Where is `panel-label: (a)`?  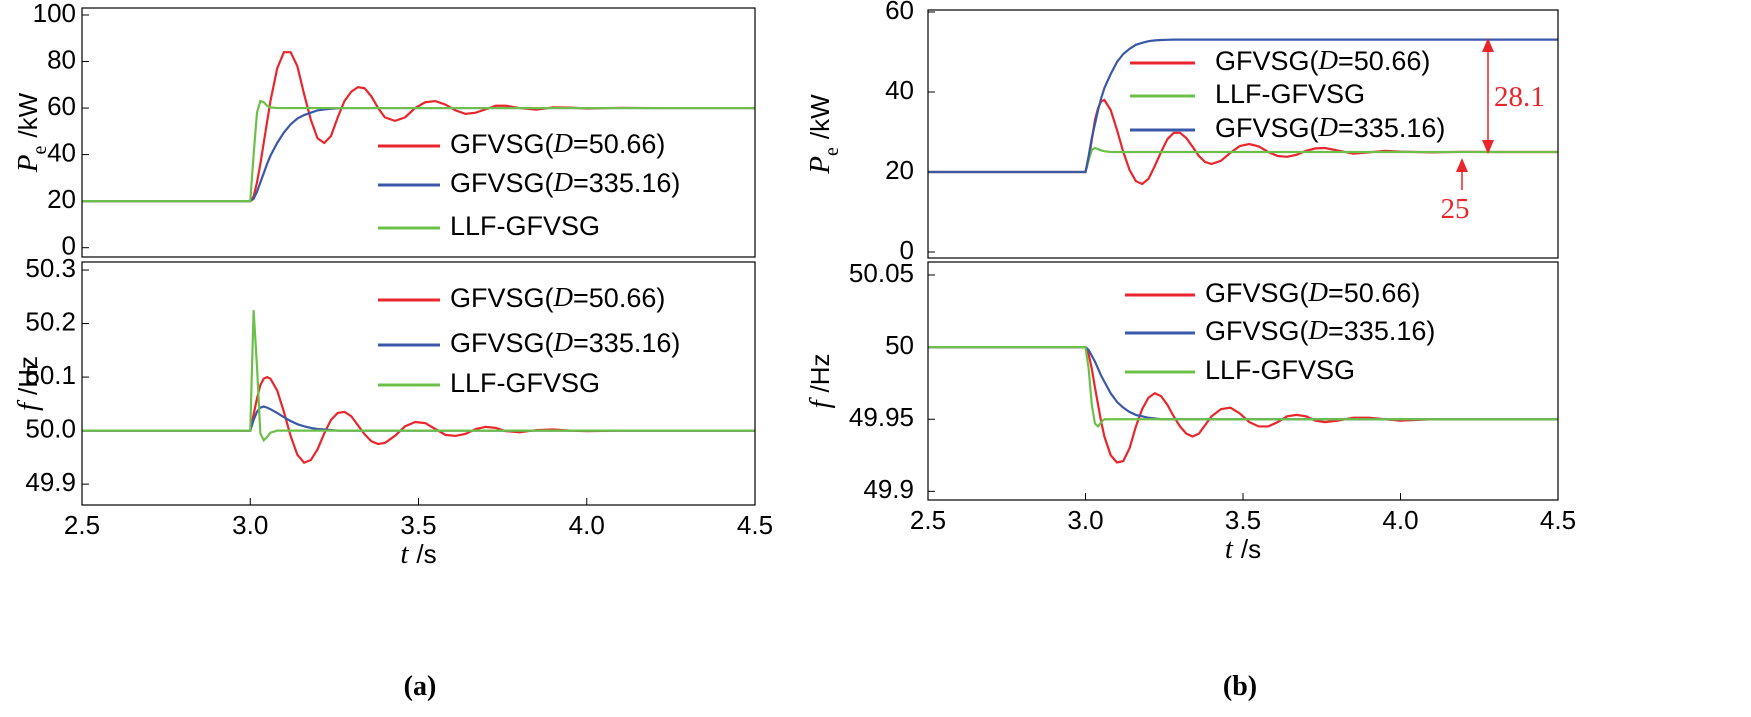
panel-label: (a) is located at coordinates (420, 686).